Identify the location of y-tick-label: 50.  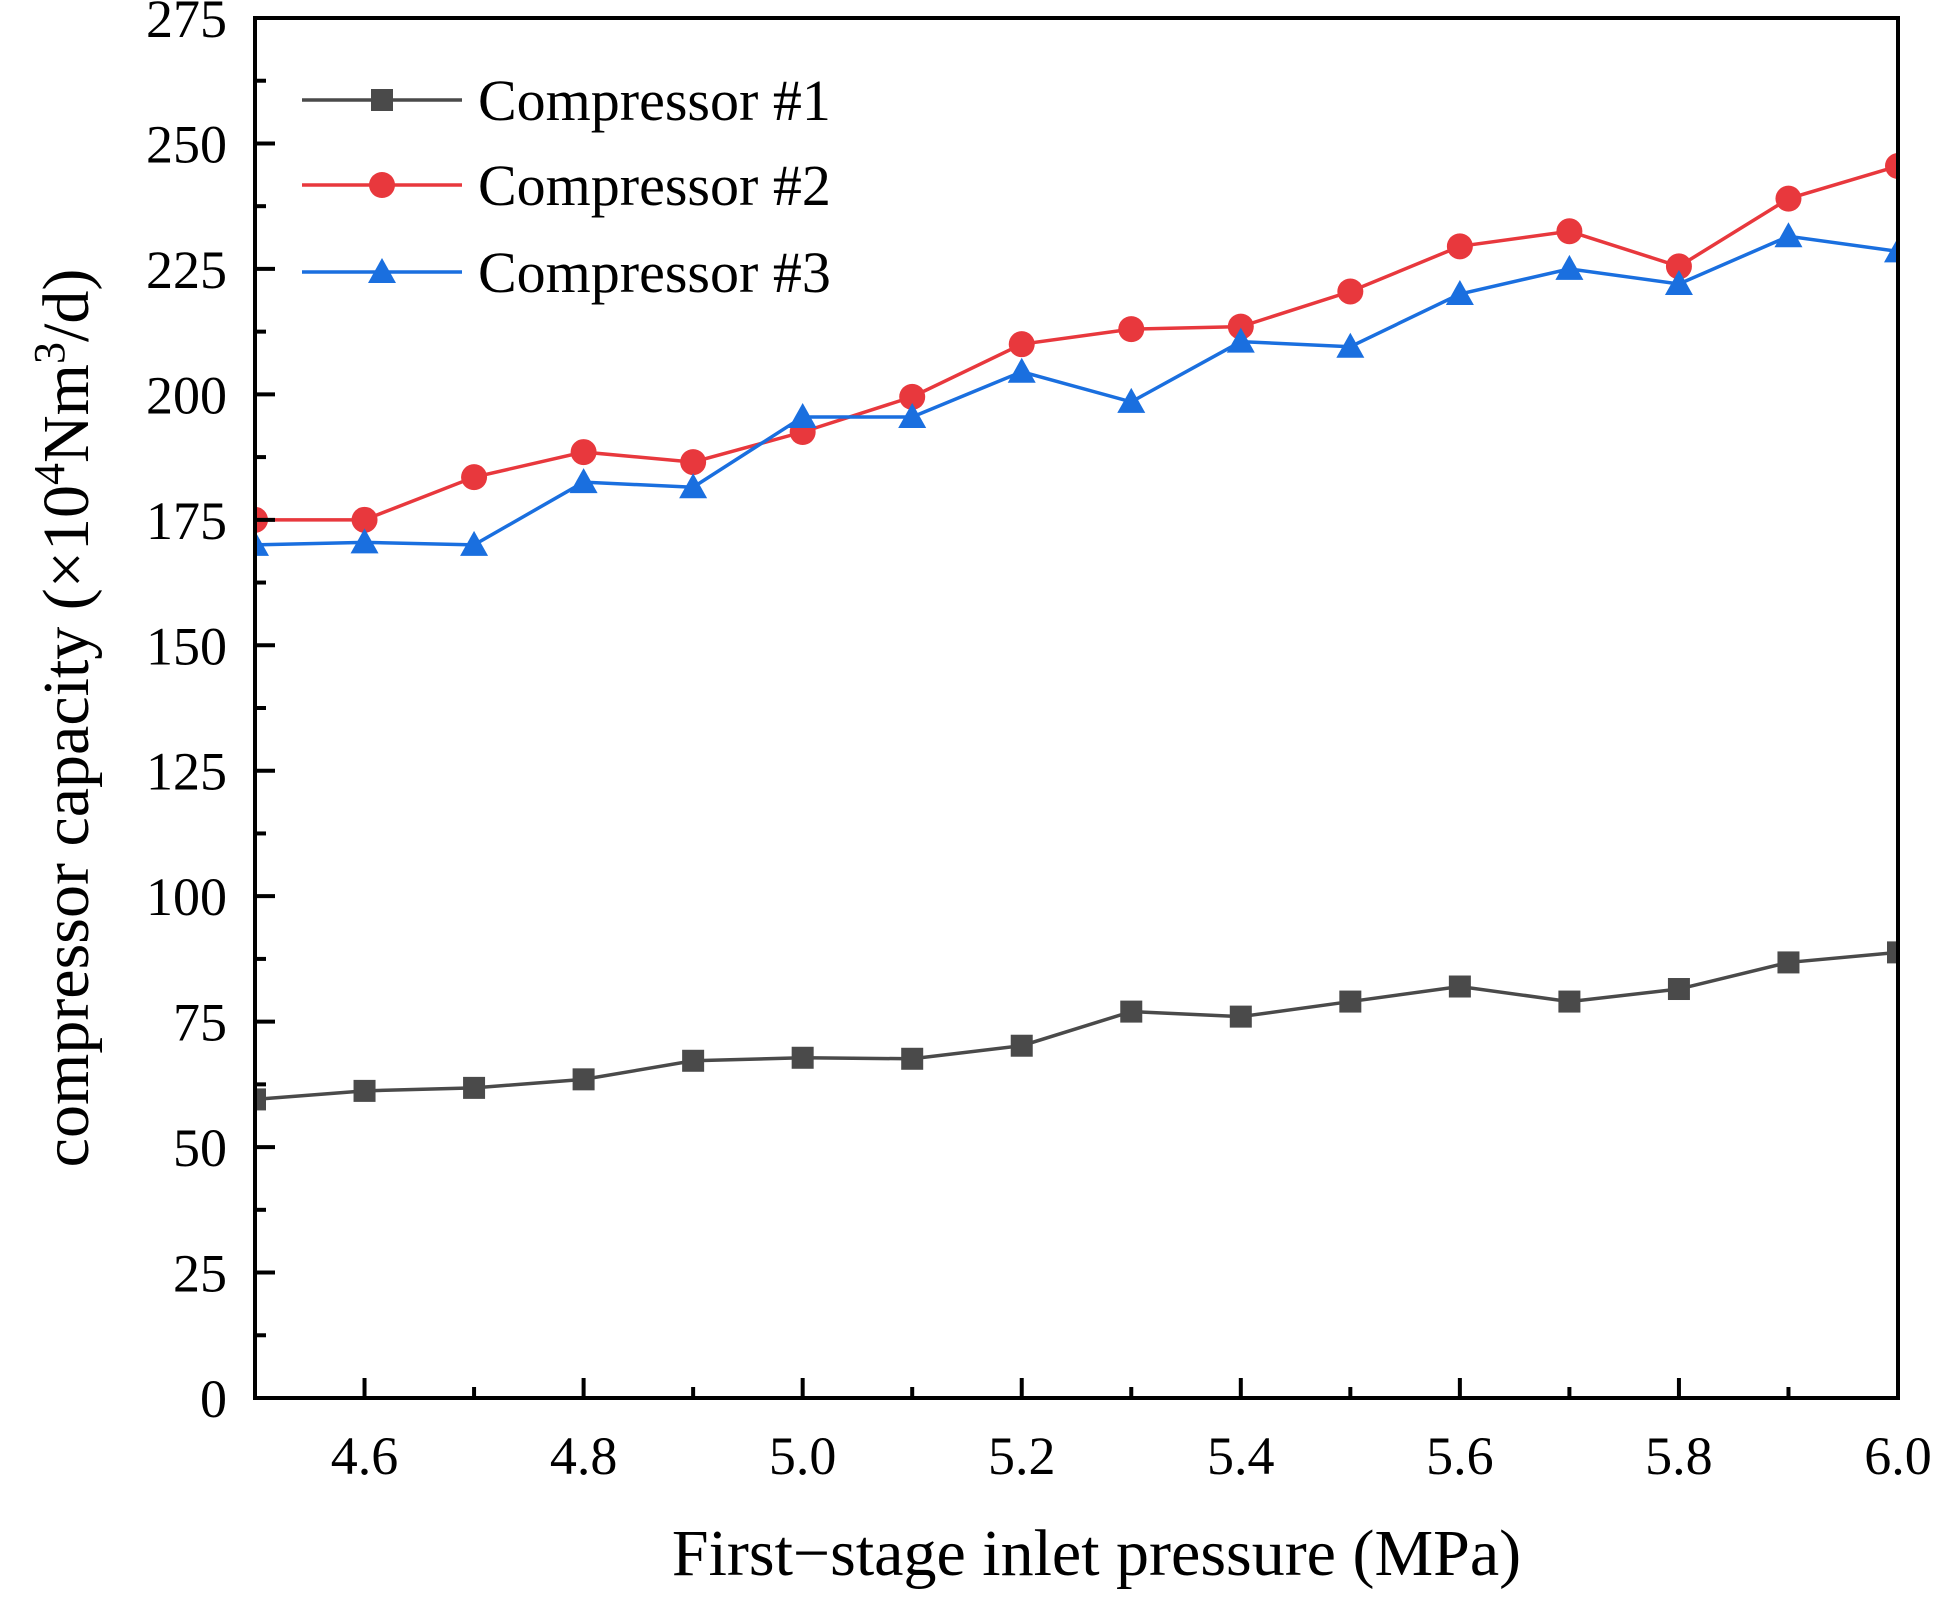
(200, 1148).